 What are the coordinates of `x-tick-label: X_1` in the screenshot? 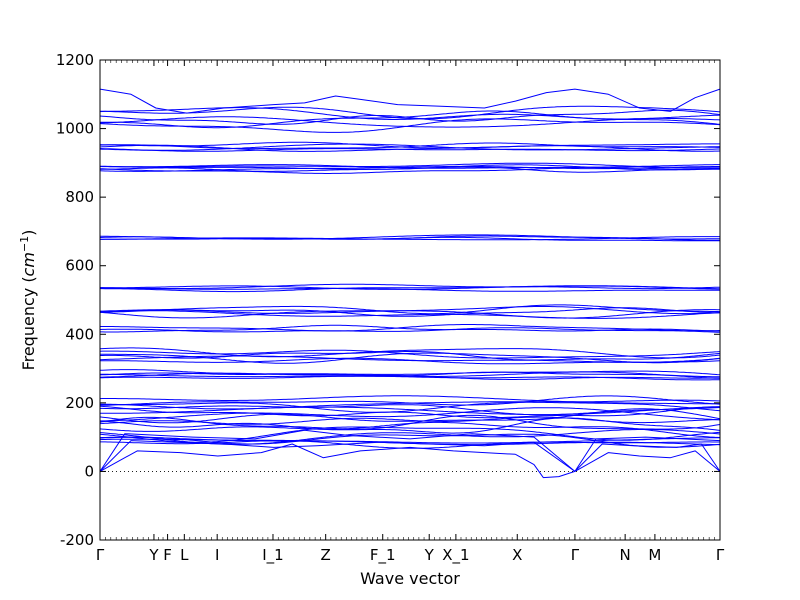 It's located at (455, 555).